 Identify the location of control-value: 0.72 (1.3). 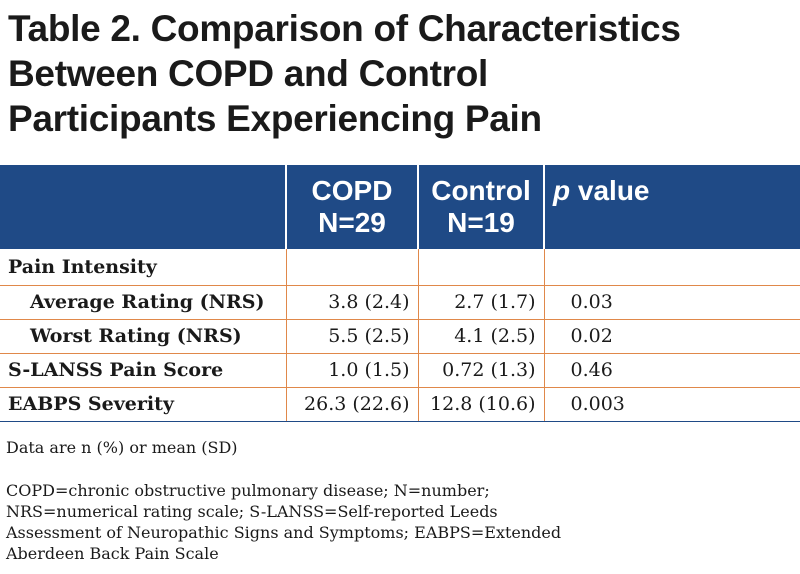
(481, 370).